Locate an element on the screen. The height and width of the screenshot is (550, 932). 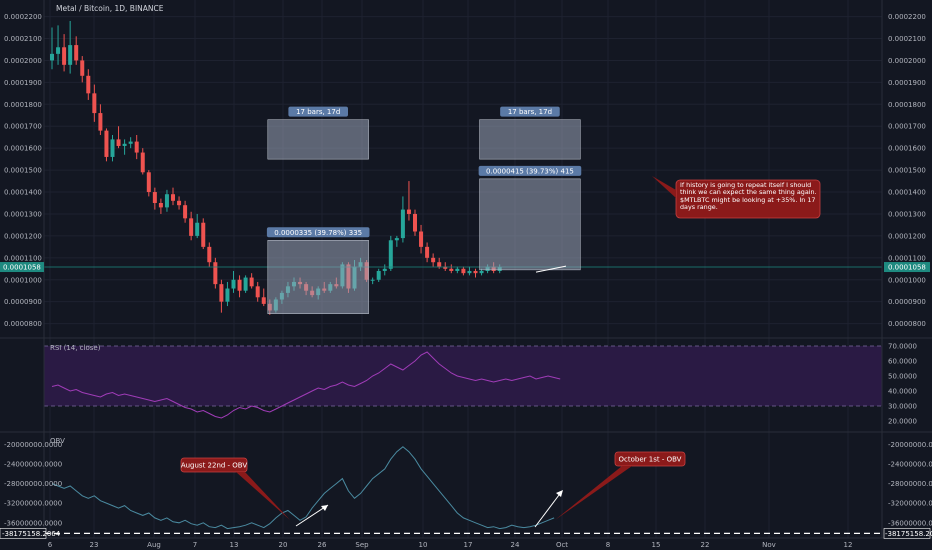
price-tick-right: 0.0001200 is located at coordinates (907, 236).